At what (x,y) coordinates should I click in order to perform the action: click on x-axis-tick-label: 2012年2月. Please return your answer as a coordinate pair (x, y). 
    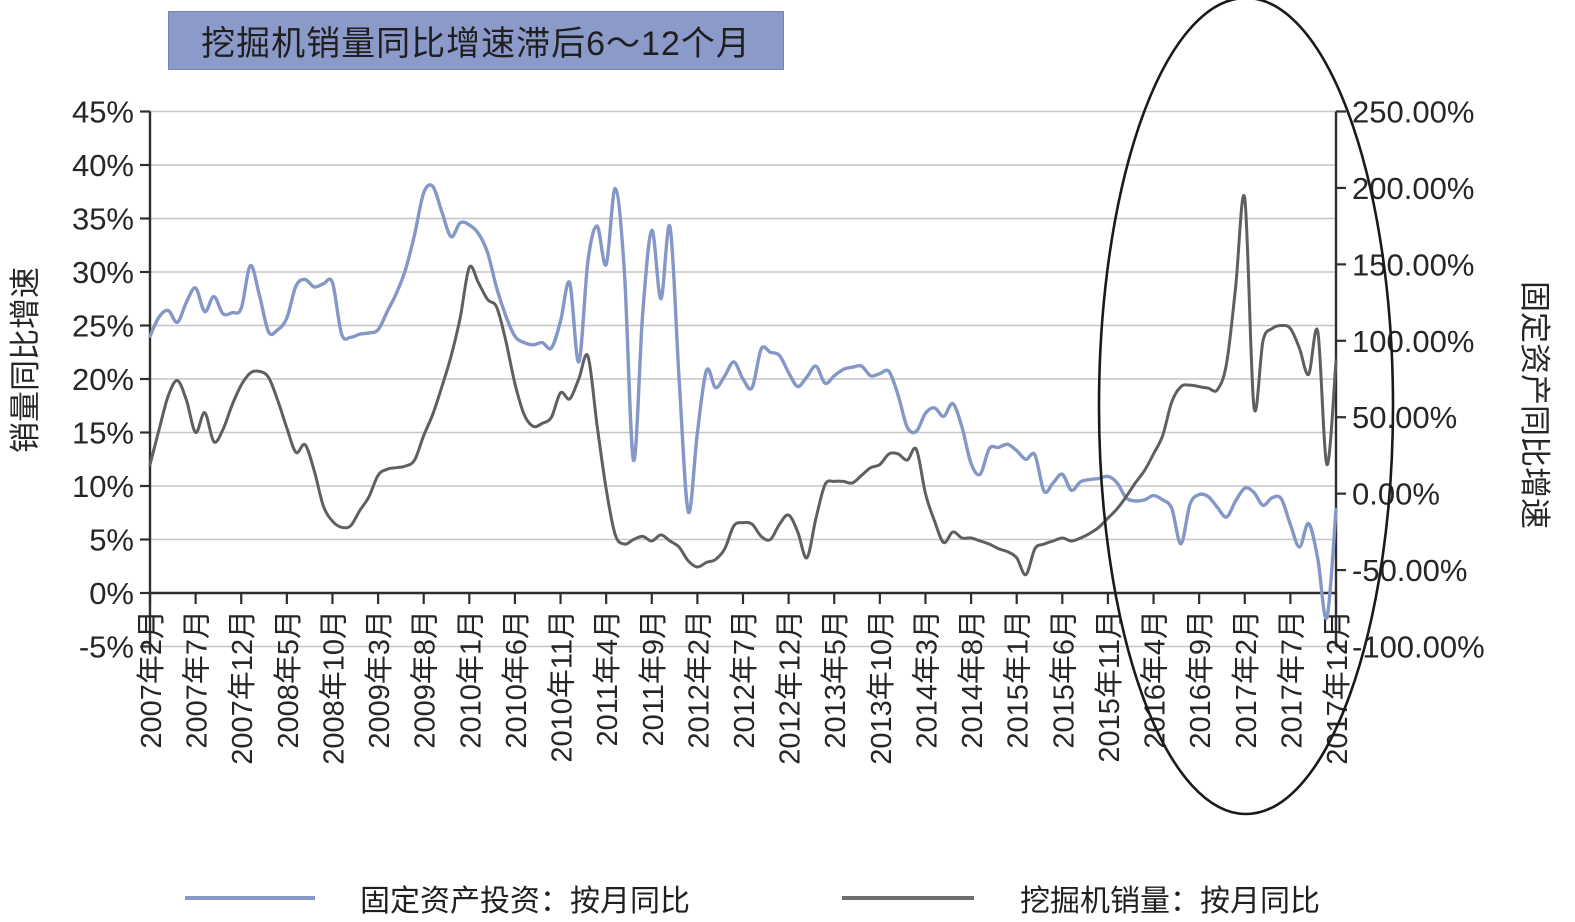
    Looking at the image, I should click on (698, 679).